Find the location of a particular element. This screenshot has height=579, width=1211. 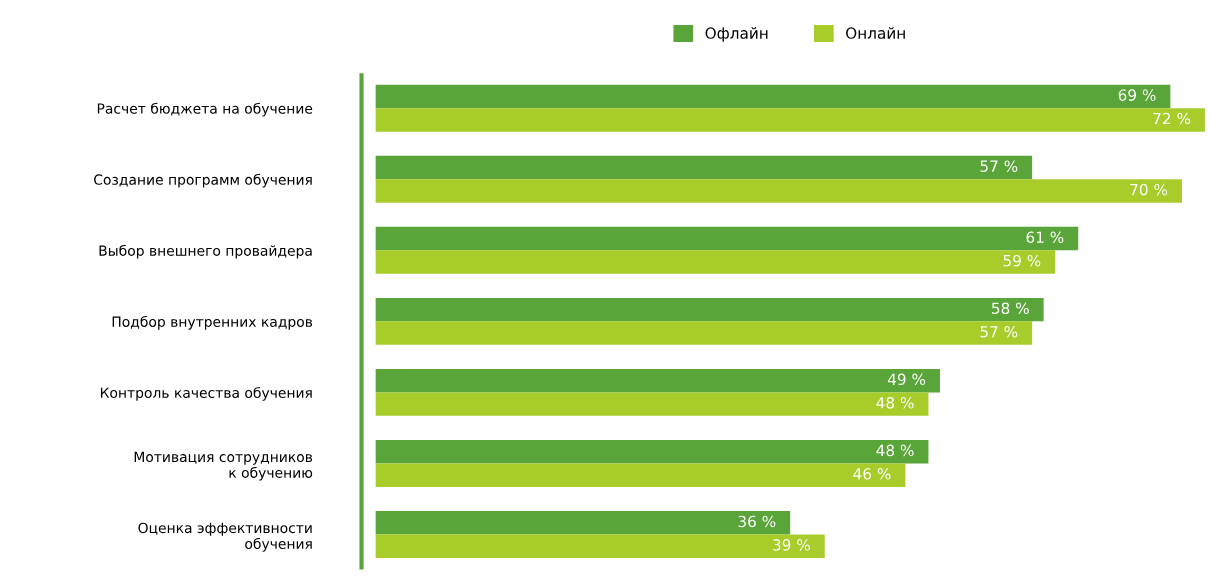

y-tick-label: Создание программ обучения is located at coordinates (203, 180).